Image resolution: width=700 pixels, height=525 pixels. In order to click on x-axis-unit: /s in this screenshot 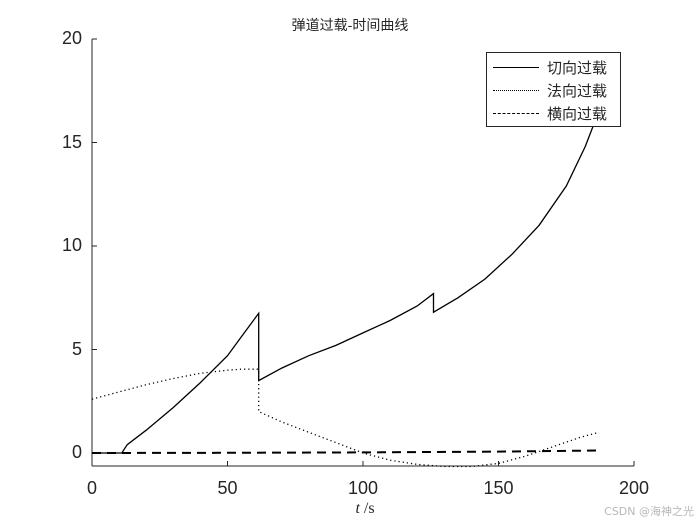, I will do `click(367, 508)`.